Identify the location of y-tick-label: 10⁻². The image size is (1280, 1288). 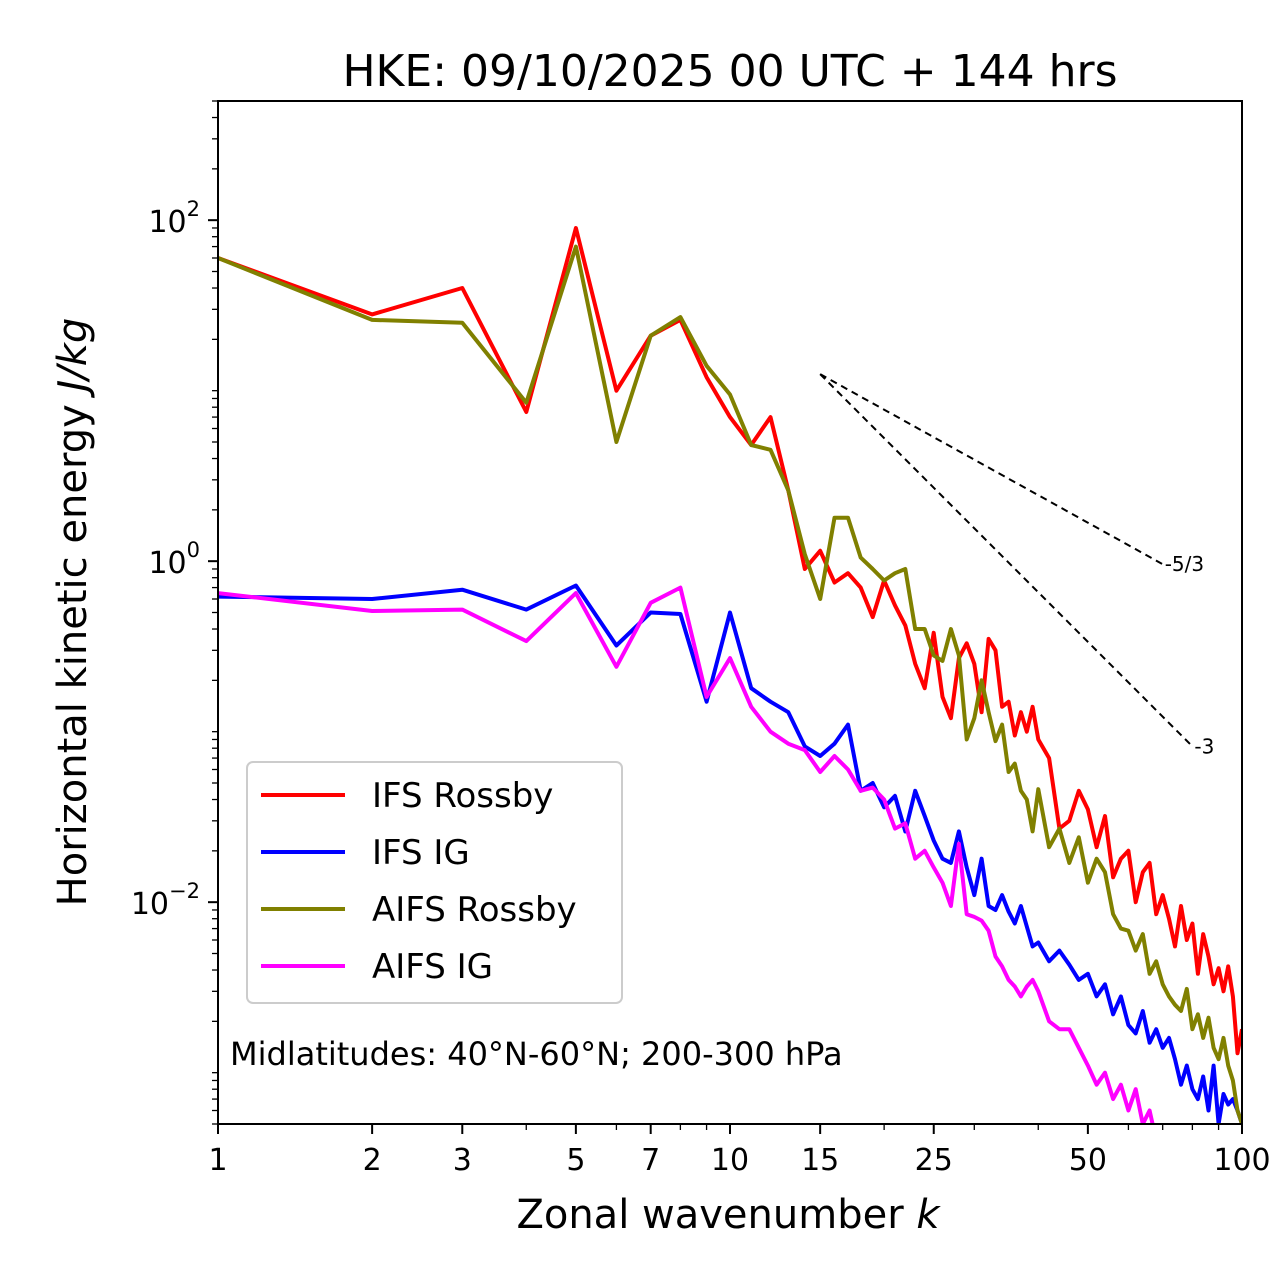
(165, 900).